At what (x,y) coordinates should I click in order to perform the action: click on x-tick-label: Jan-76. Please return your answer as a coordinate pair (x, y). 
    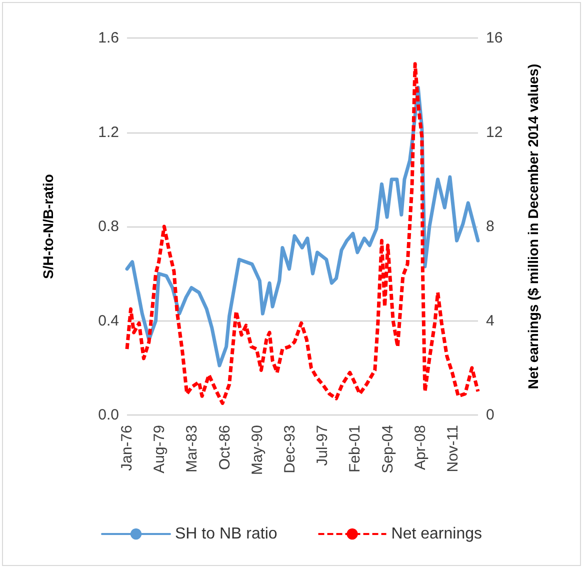
    Looking at the image, I should click on (127, 448).